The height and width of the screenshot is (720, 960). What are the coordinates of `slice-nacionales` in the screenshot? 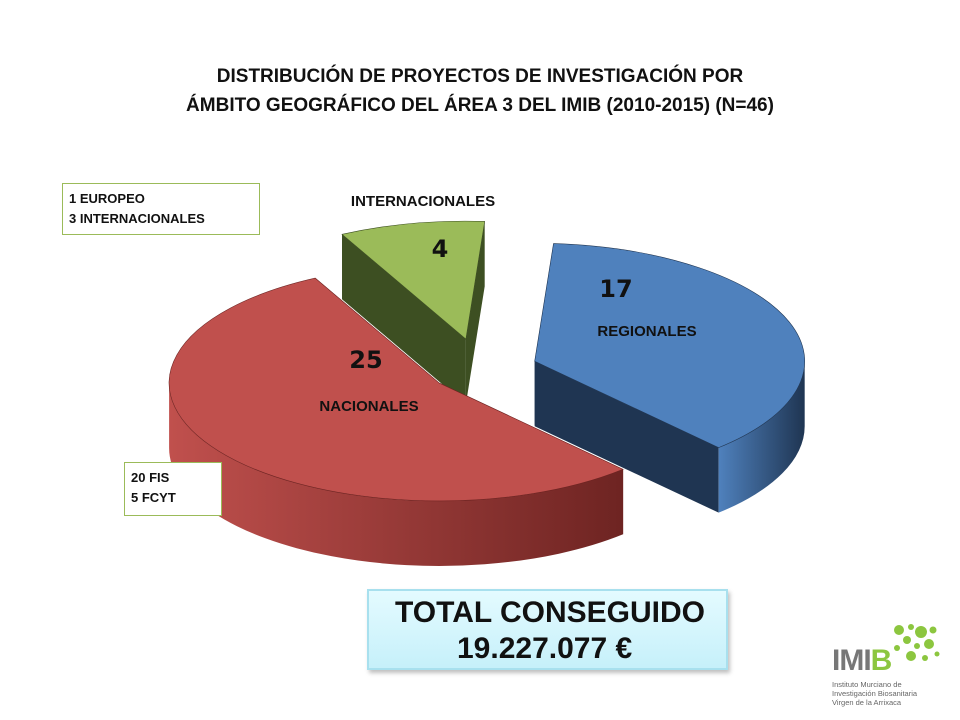 It's located at (396, 389).